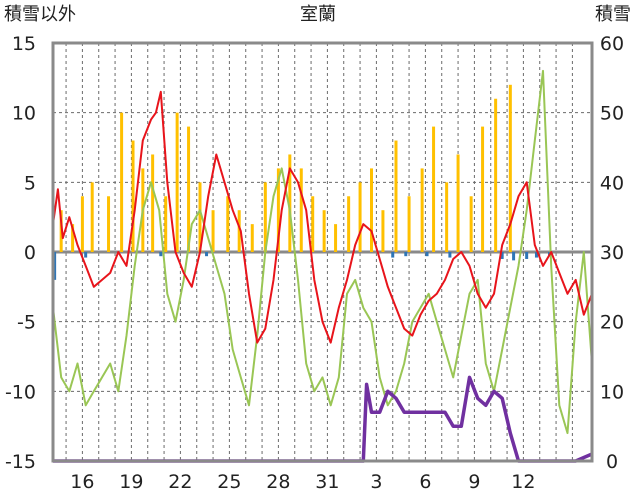  Describe the element at coordinates (613, 14) in the screenshot. I see `right-axis-label: 積雪` at that location.